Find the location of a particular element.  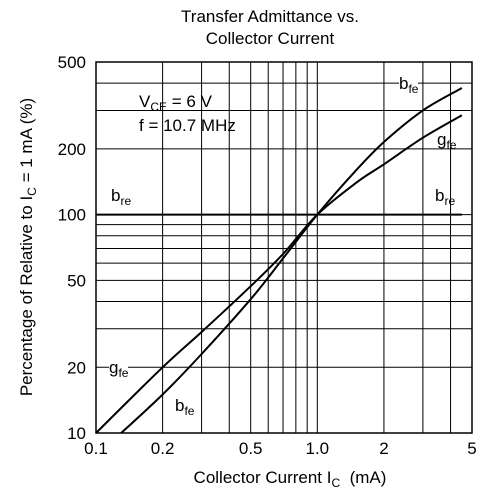

y-axis-label: Percentage of Relative to IC = 1 mA (%) is located at coordinates (28, 247).